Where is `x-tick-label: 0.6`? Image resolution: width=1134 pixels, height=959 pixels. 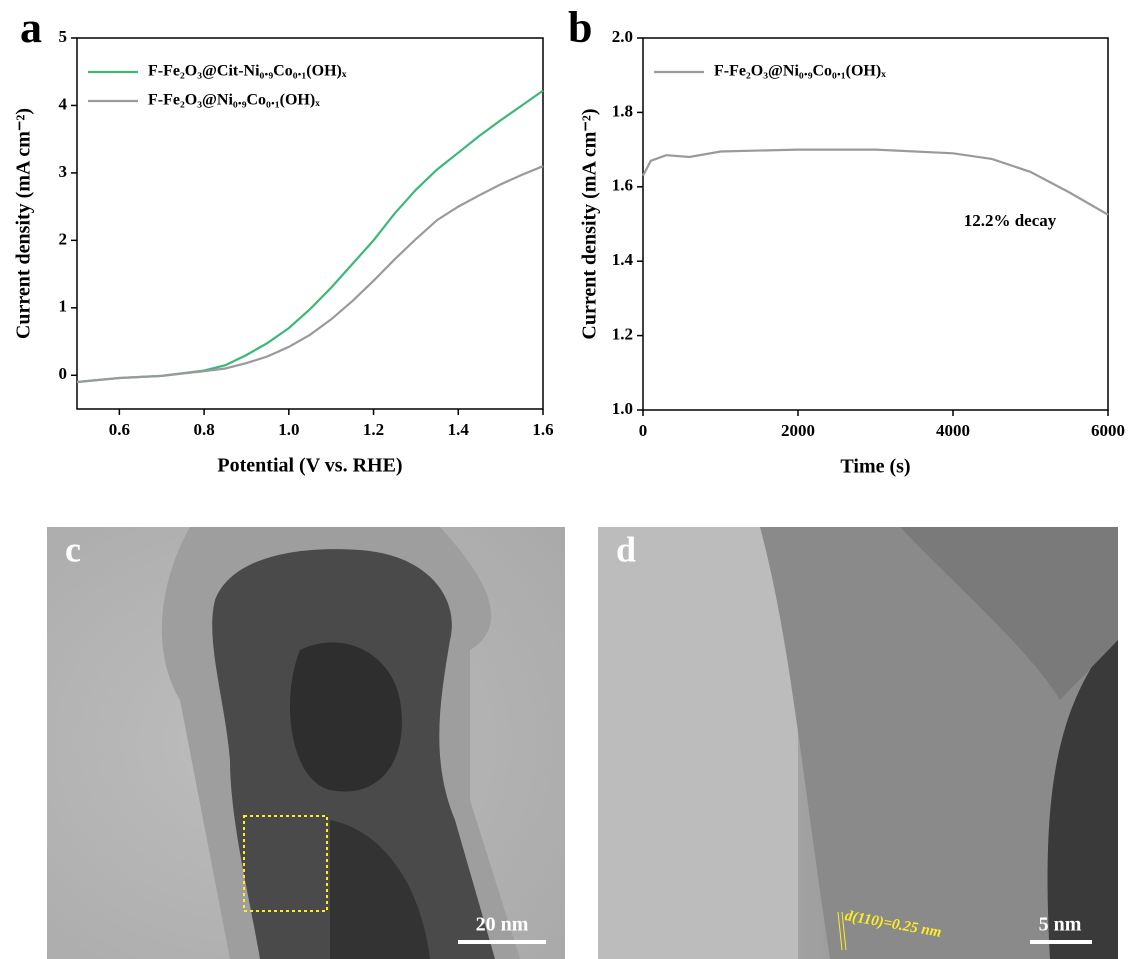 x-tick-label: 0.6 is located at coordinates (119, 429).